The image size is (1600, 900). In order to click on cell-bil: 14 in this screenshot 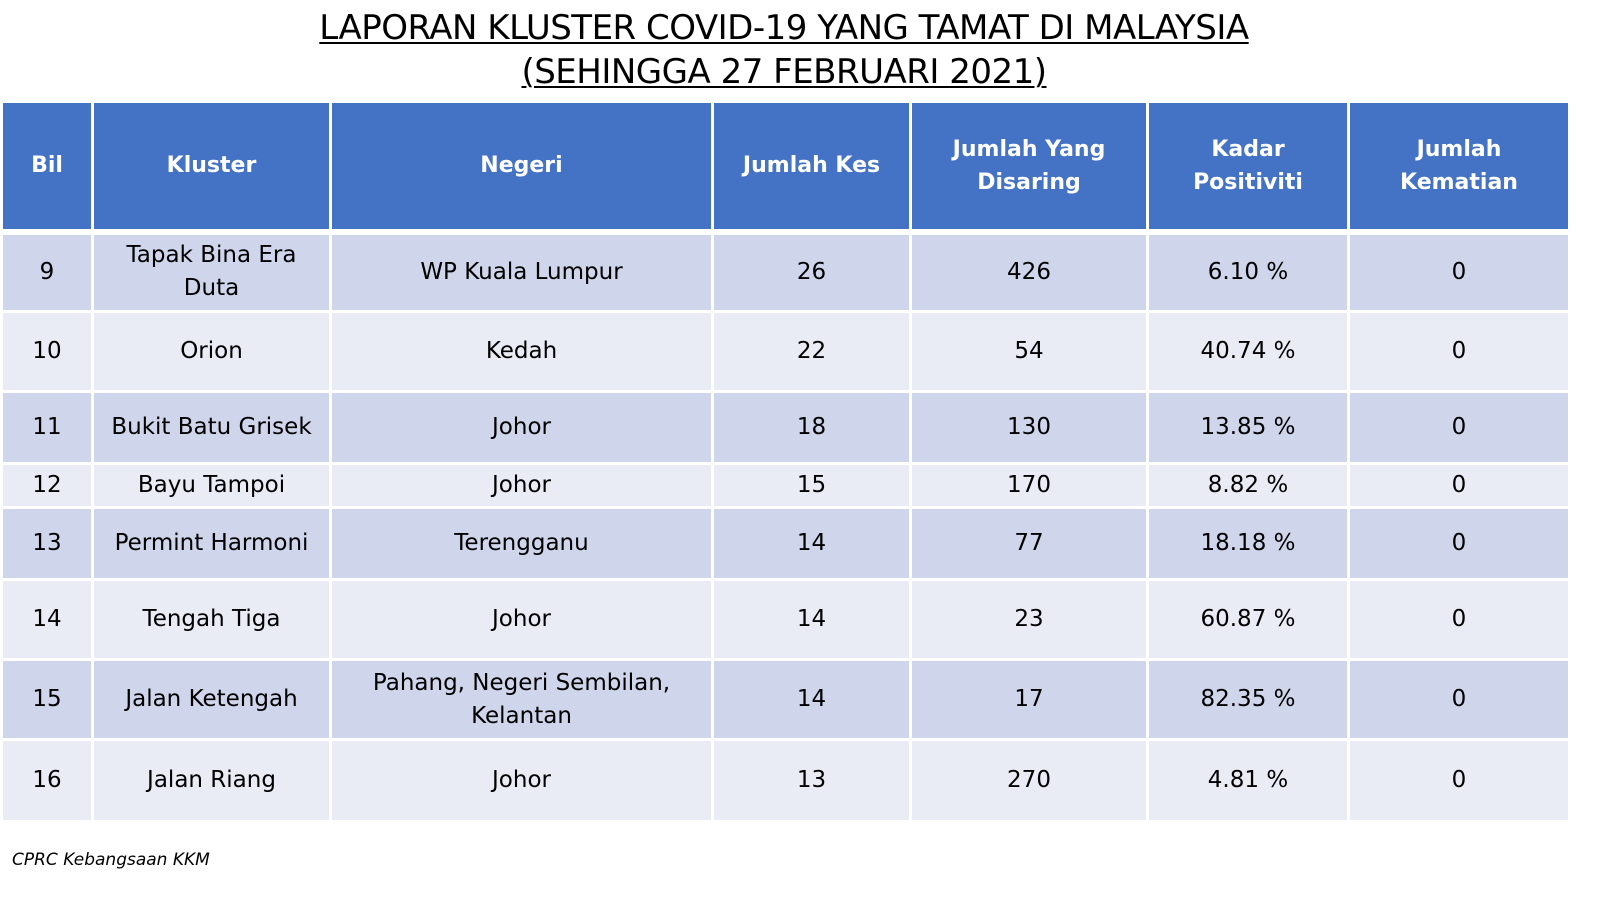, I will do `click(47, 619)`.